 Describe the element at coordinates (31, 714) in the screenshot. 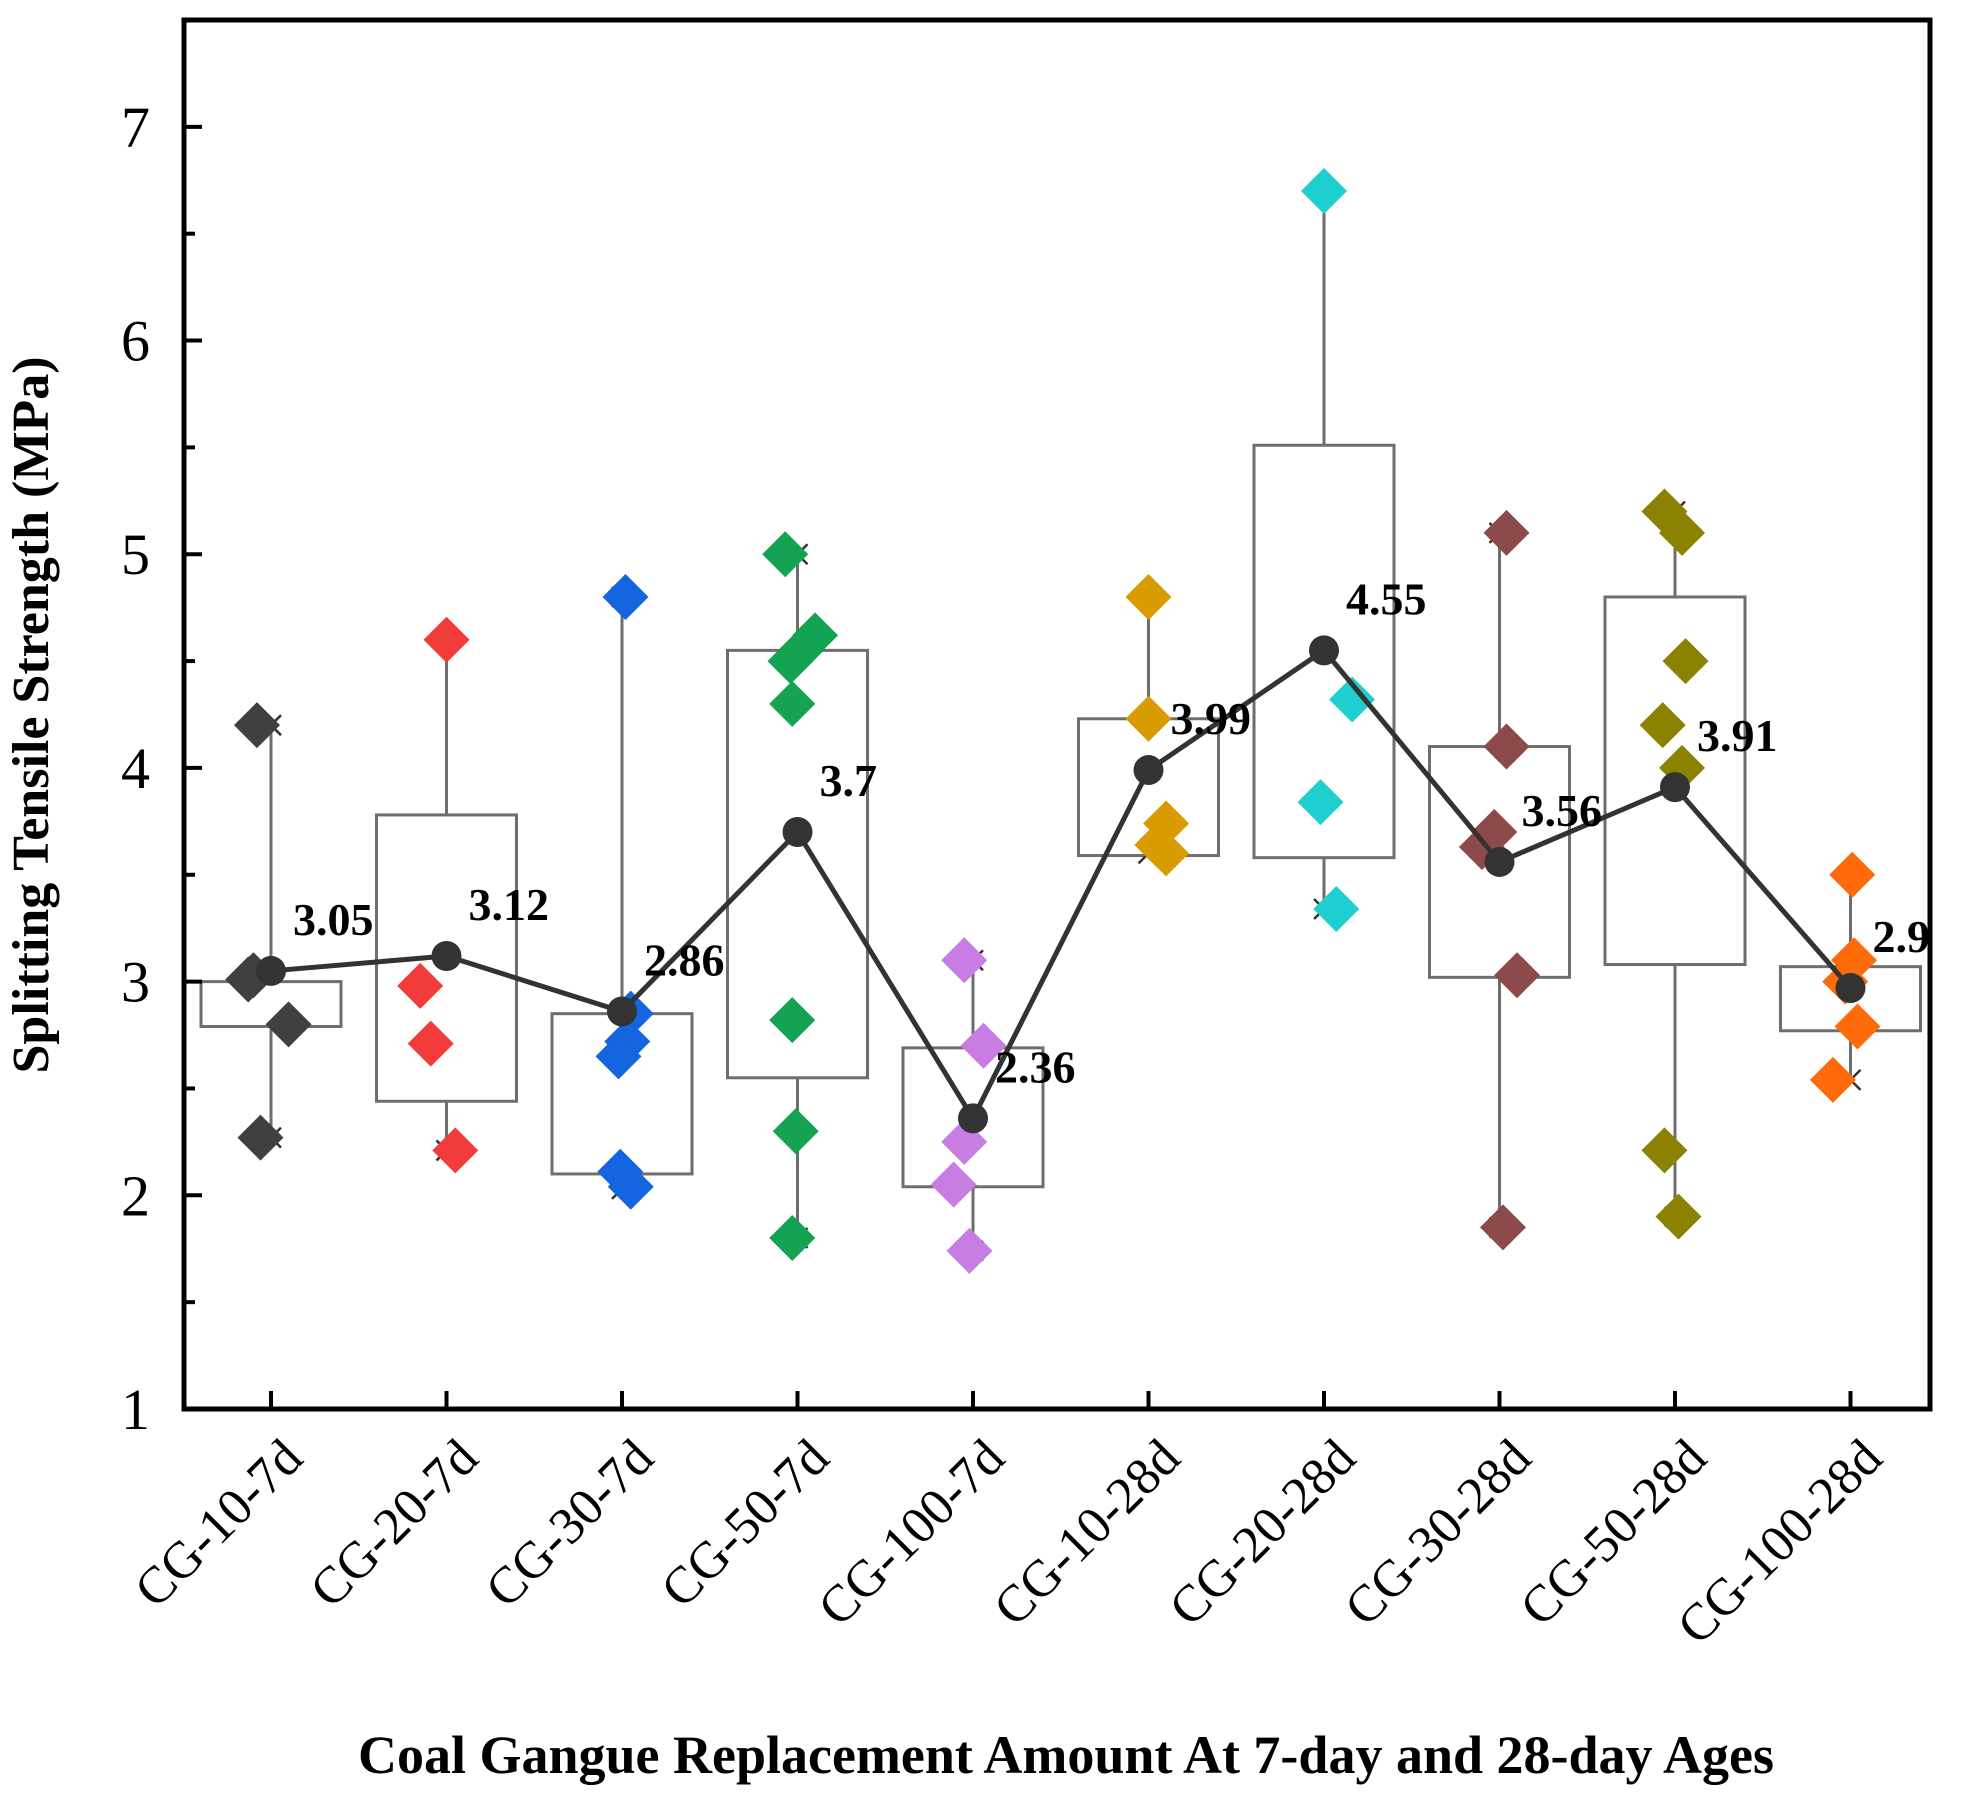

I see `y-axis-label: Splitting Tensile Strength (MPa)` at that location.